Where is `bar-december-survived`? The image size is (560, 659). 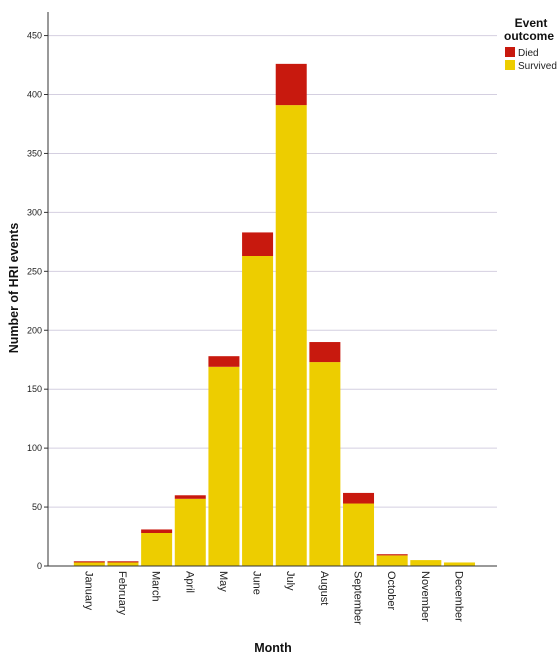
bar-december-survived is located at coordinates (459, 564).